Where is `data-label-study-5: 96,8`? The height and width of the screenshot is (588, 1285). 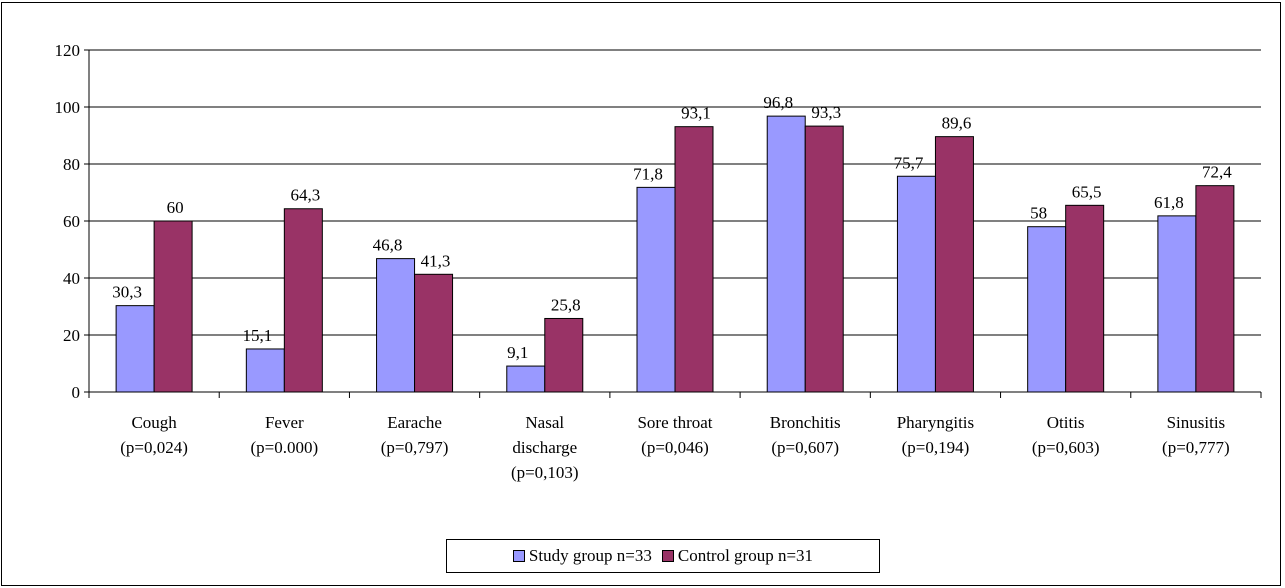 data-label-study-5: 96,8 is located at coordinates (778, 102).